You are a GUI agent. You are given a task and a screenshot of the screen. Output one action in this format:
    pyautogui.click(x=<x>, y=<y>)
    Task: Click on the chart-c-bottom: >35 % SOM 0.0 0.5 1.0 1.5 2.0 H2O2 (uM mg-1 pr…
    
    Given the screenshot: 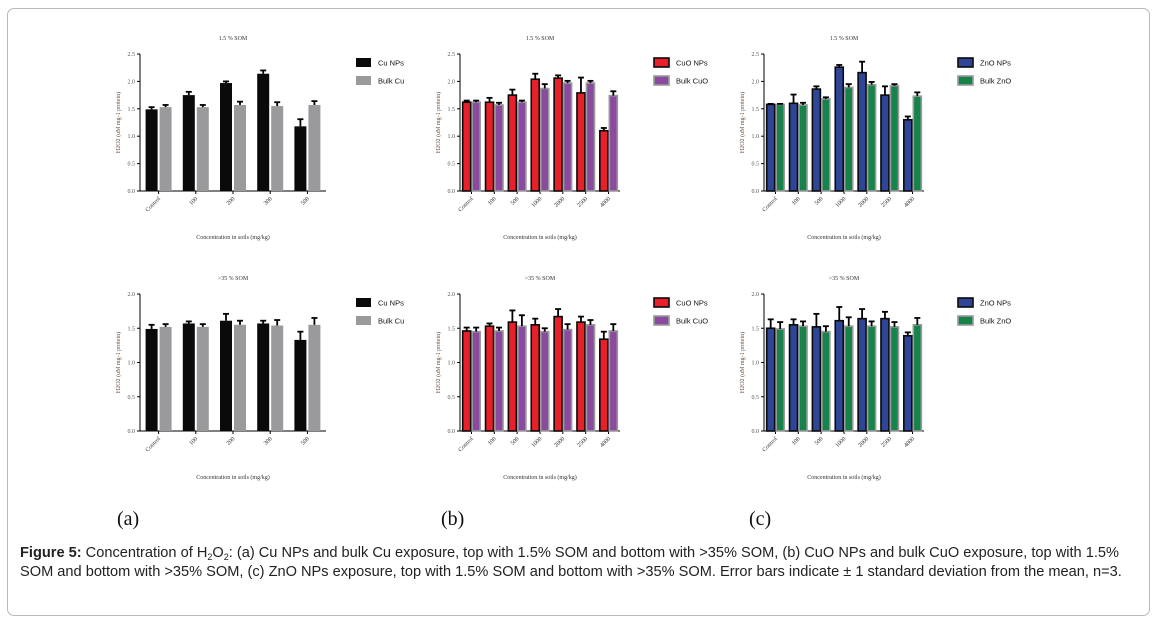 What is the action you would take?
    pyautogui.click(x=892, y=382)
    